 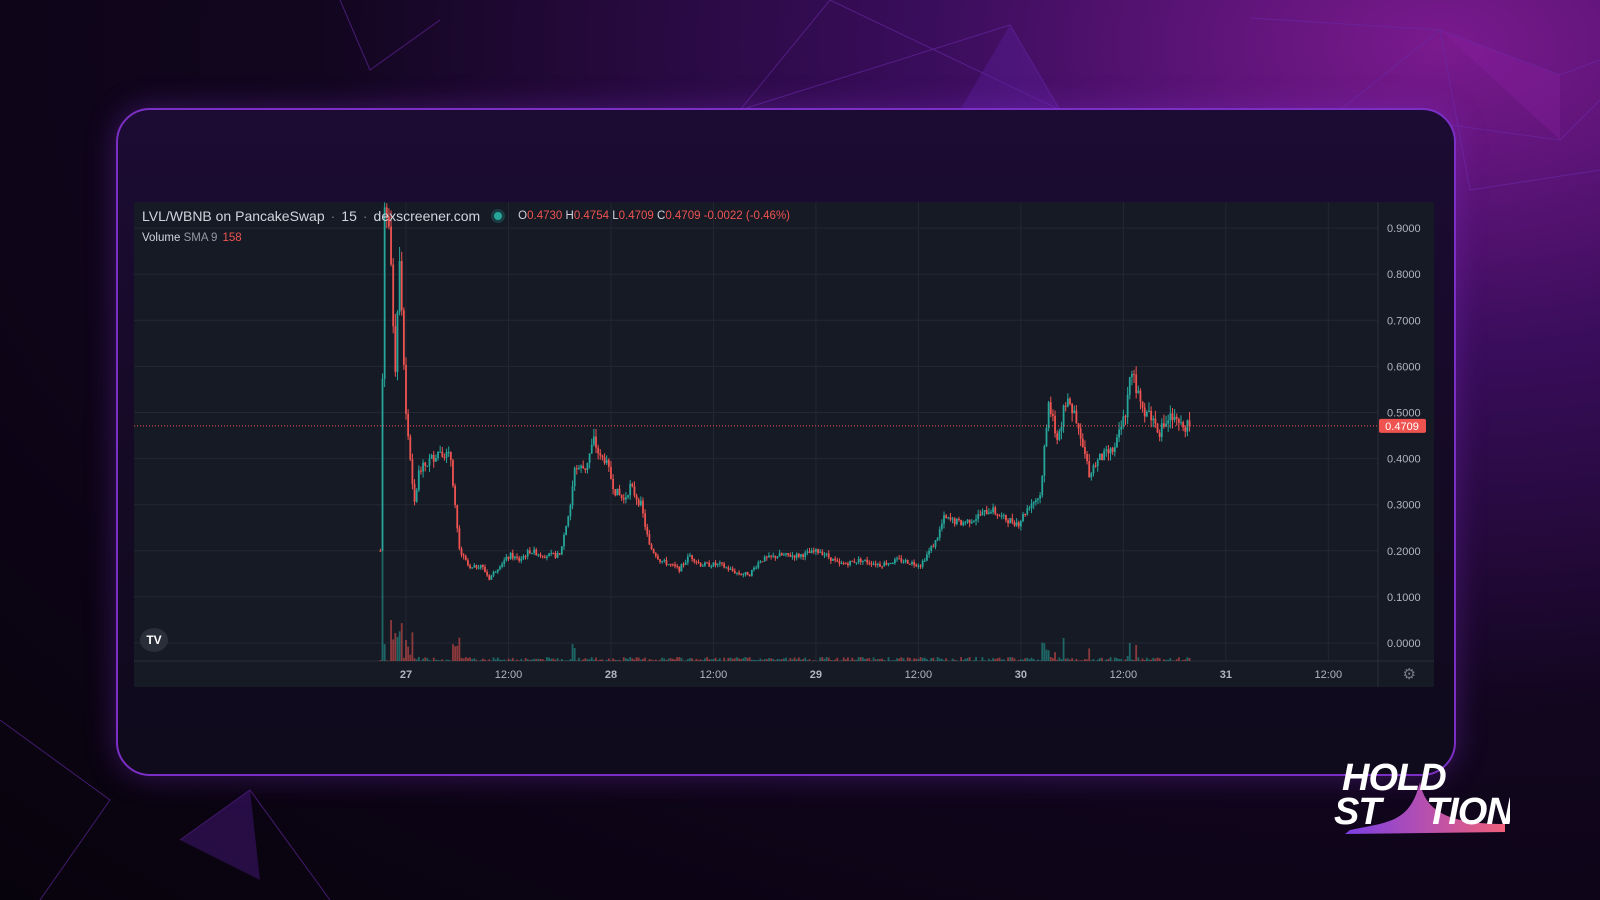 What do you see at coordinates (154, 640) in the screenshot?
I see `tradingview-logo-icon: TV` at bounding box center [154, 640].